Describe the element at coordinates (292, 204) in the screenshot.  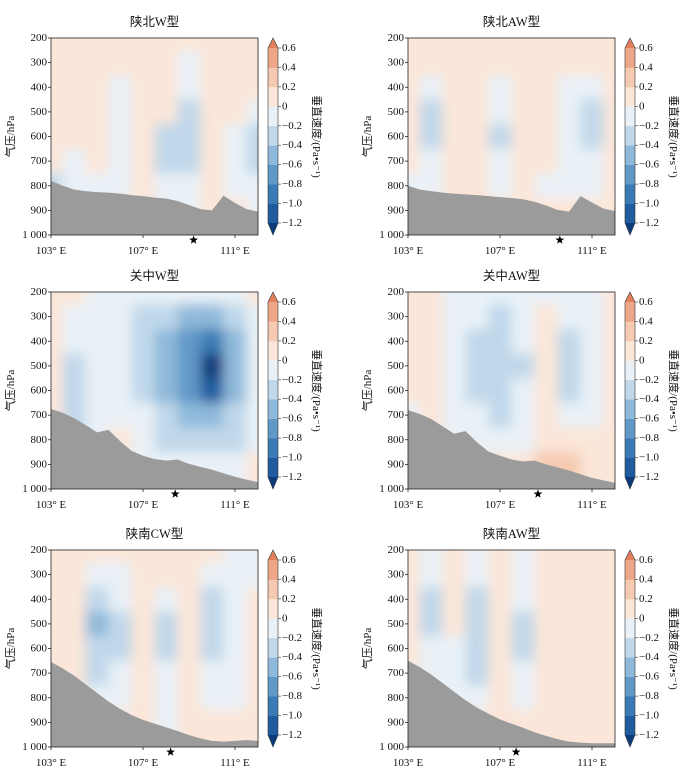
I see `colorbar-tick-label: −1.0` at that location.